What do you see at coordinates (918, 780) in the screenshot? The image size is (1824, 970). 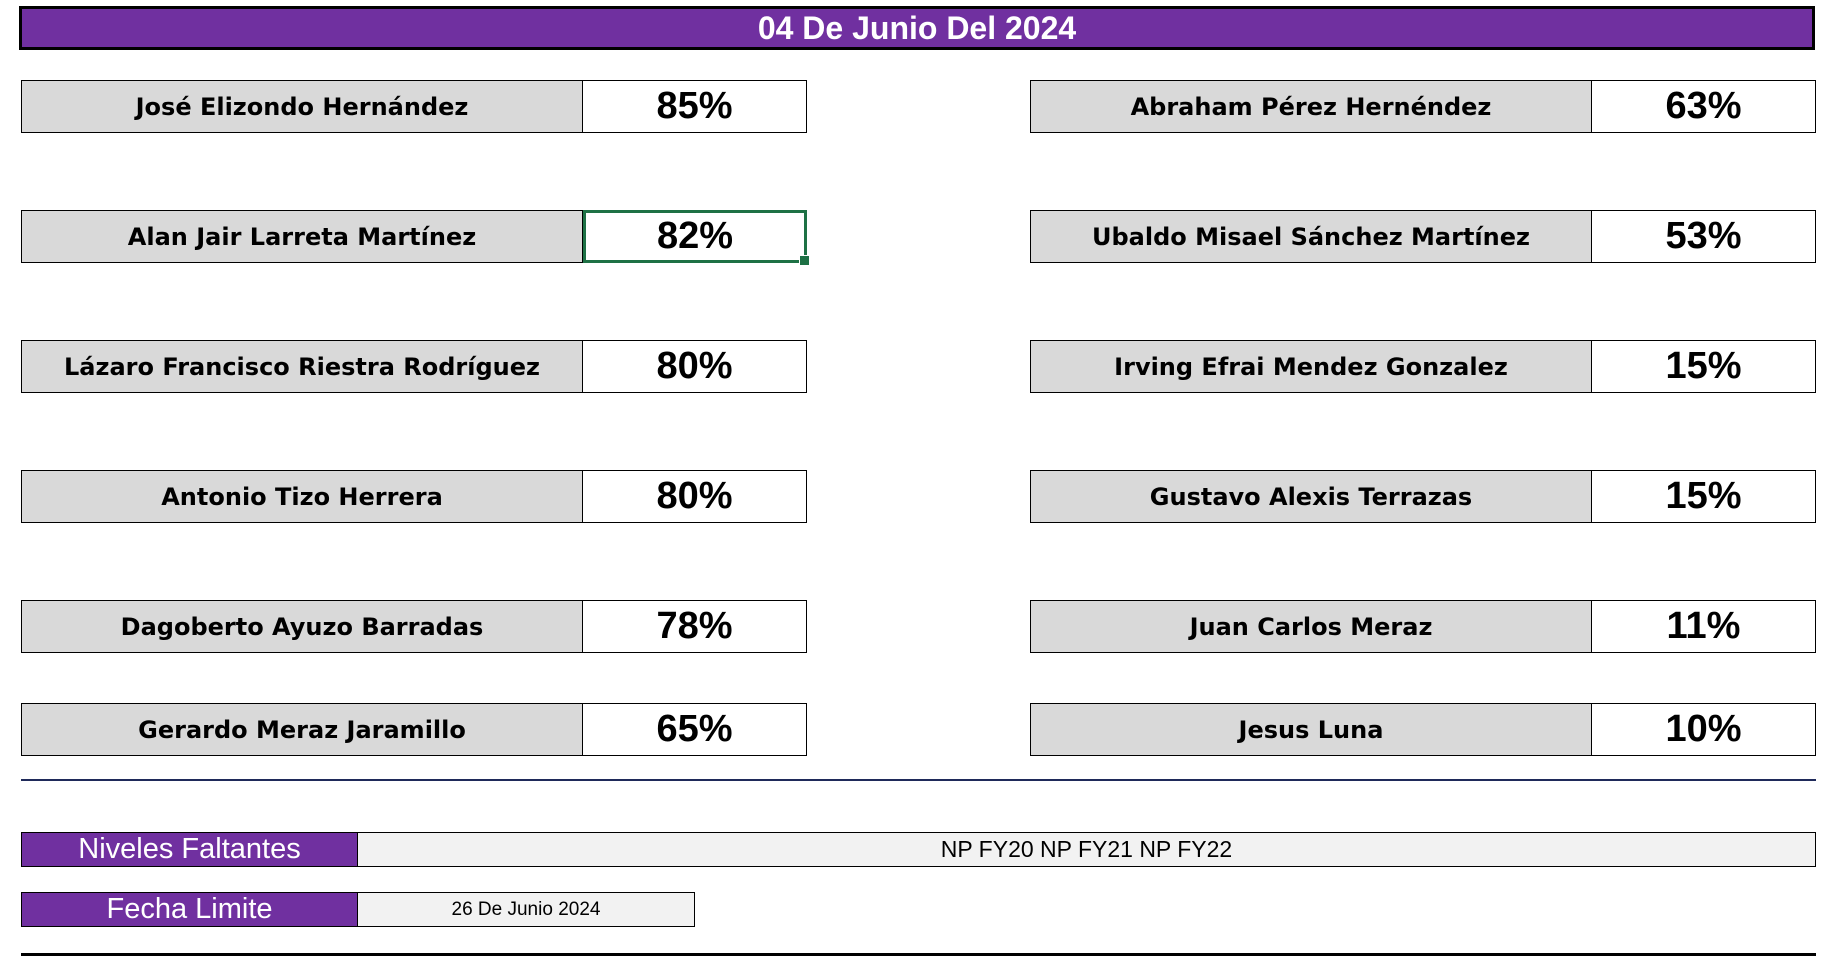 I see `section-divider` at bounding box center [918, 780].